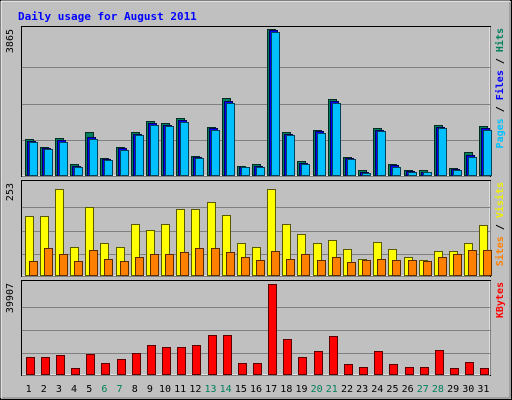 The width and height of the screenshot is (512, 400). Describe the element at coordinates (150, 389) in the screenshot. I see `day-label-9: 9` at that location.